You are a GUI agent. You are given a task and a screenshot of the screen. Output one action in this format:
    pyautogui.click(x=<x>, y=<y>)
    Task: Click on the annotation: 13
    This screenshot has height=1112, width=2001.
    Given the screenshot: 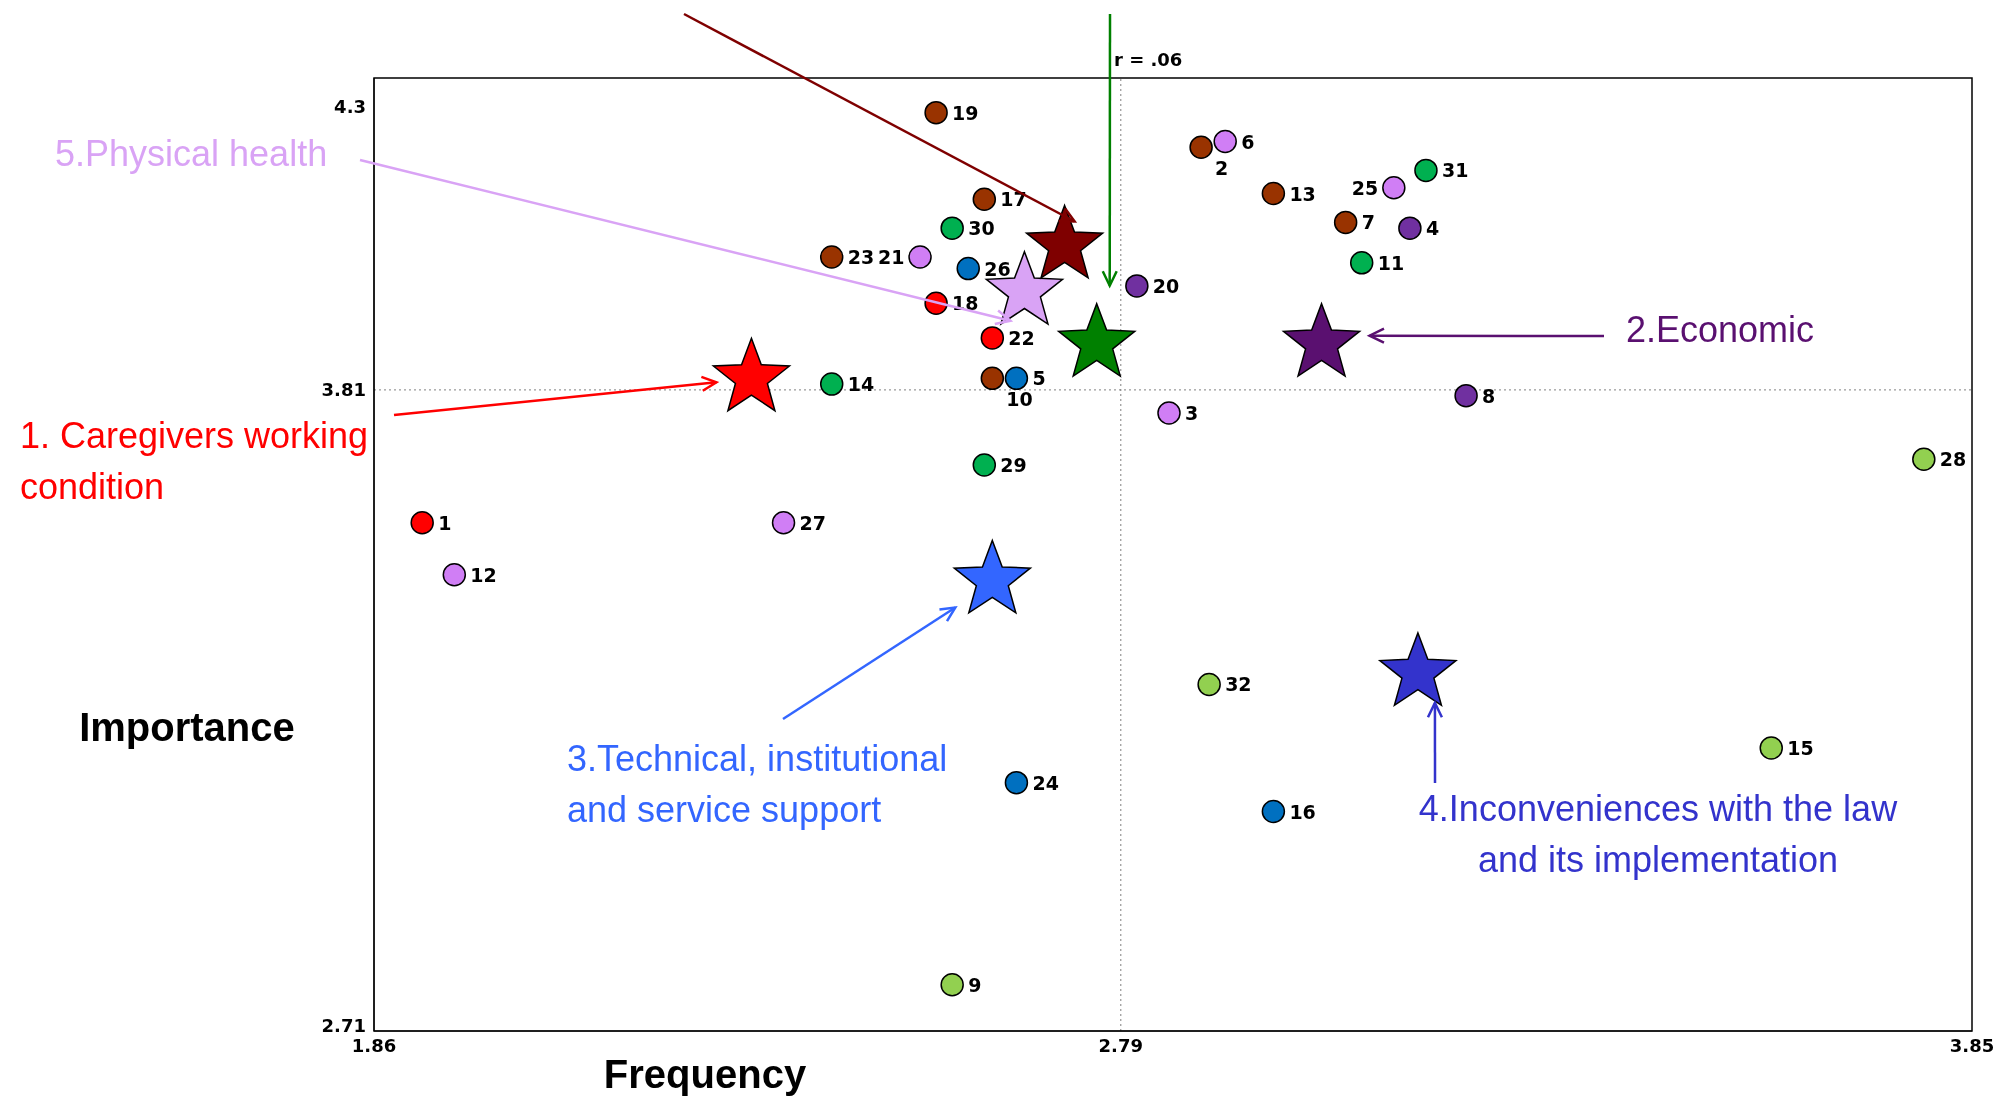 What is the action you would take?
    pyautogui.click(x=1302, y=193)
    